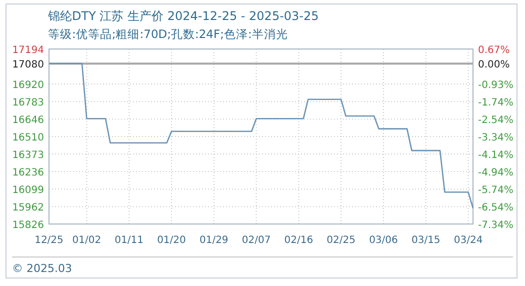  Describe the element at coordinates (28, 50) in the screenshot. I see `y-tick-label: 17194` at that location.